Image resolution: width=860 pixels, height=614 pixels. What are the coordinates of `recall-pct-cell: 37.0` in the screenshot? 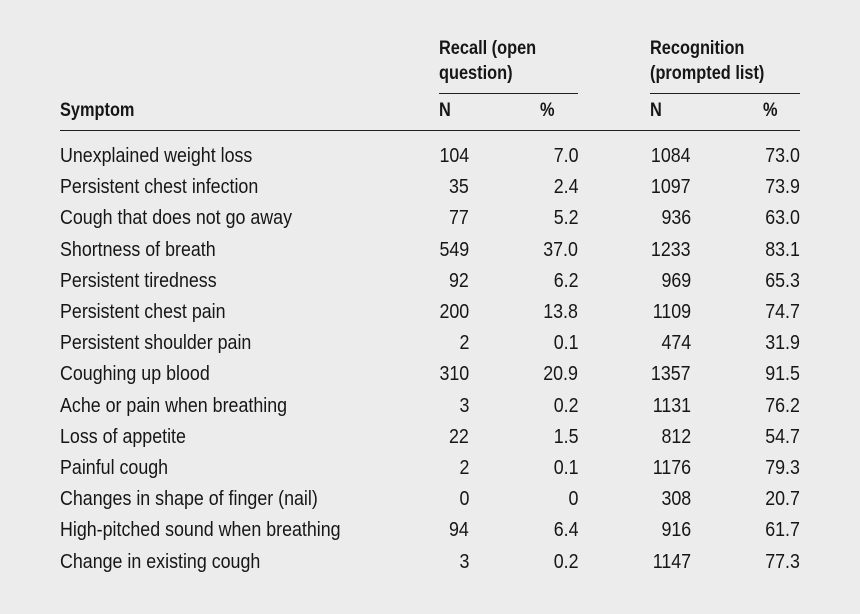 It's located at (560, 249).